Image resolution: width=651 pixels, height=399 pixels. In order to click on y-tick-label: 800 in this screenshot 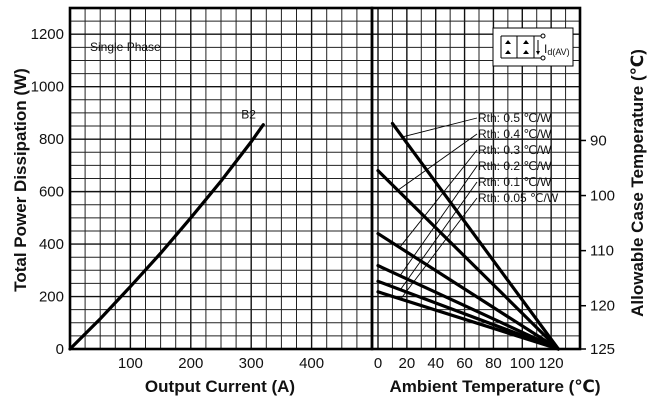, I will do `click(51, 139)`.